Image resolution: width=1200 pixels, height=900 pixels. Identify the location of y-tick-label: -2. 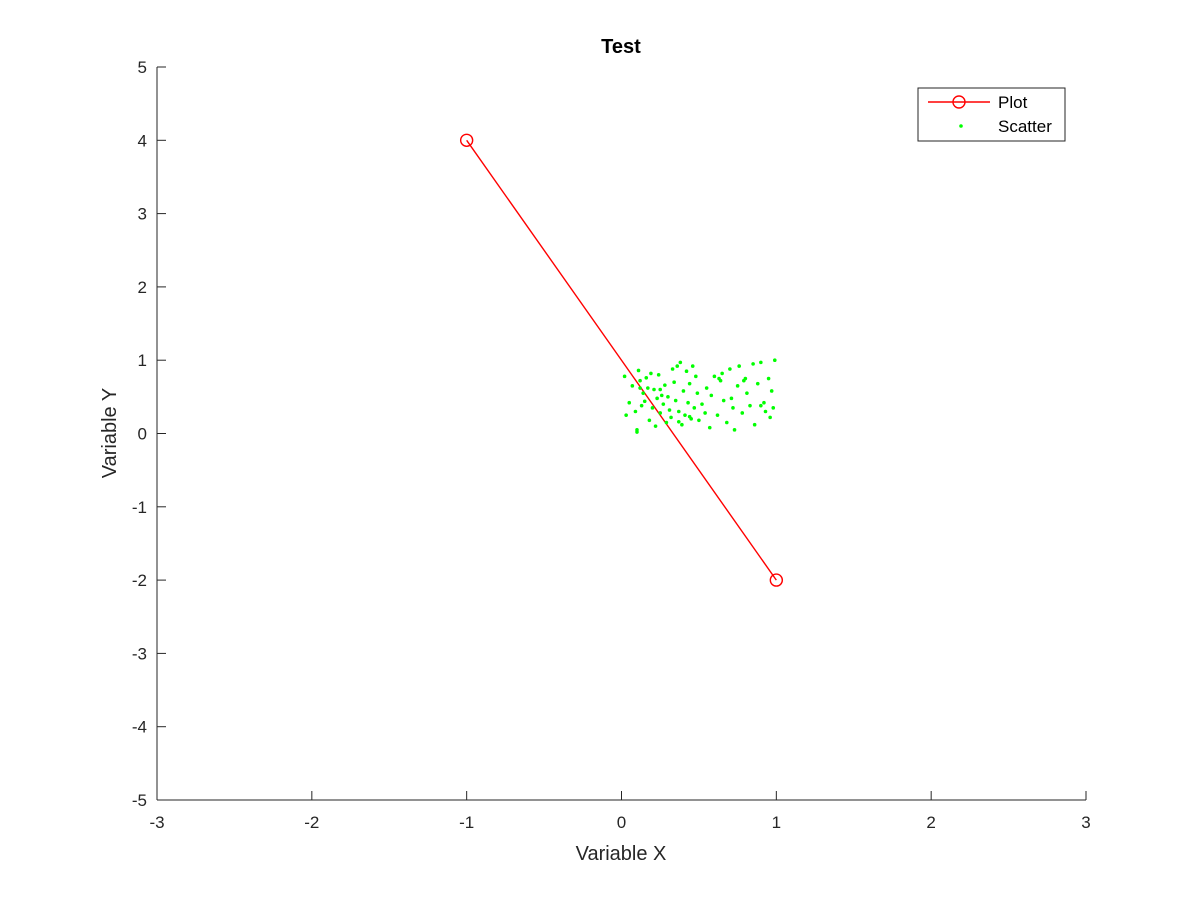
(139, 580).